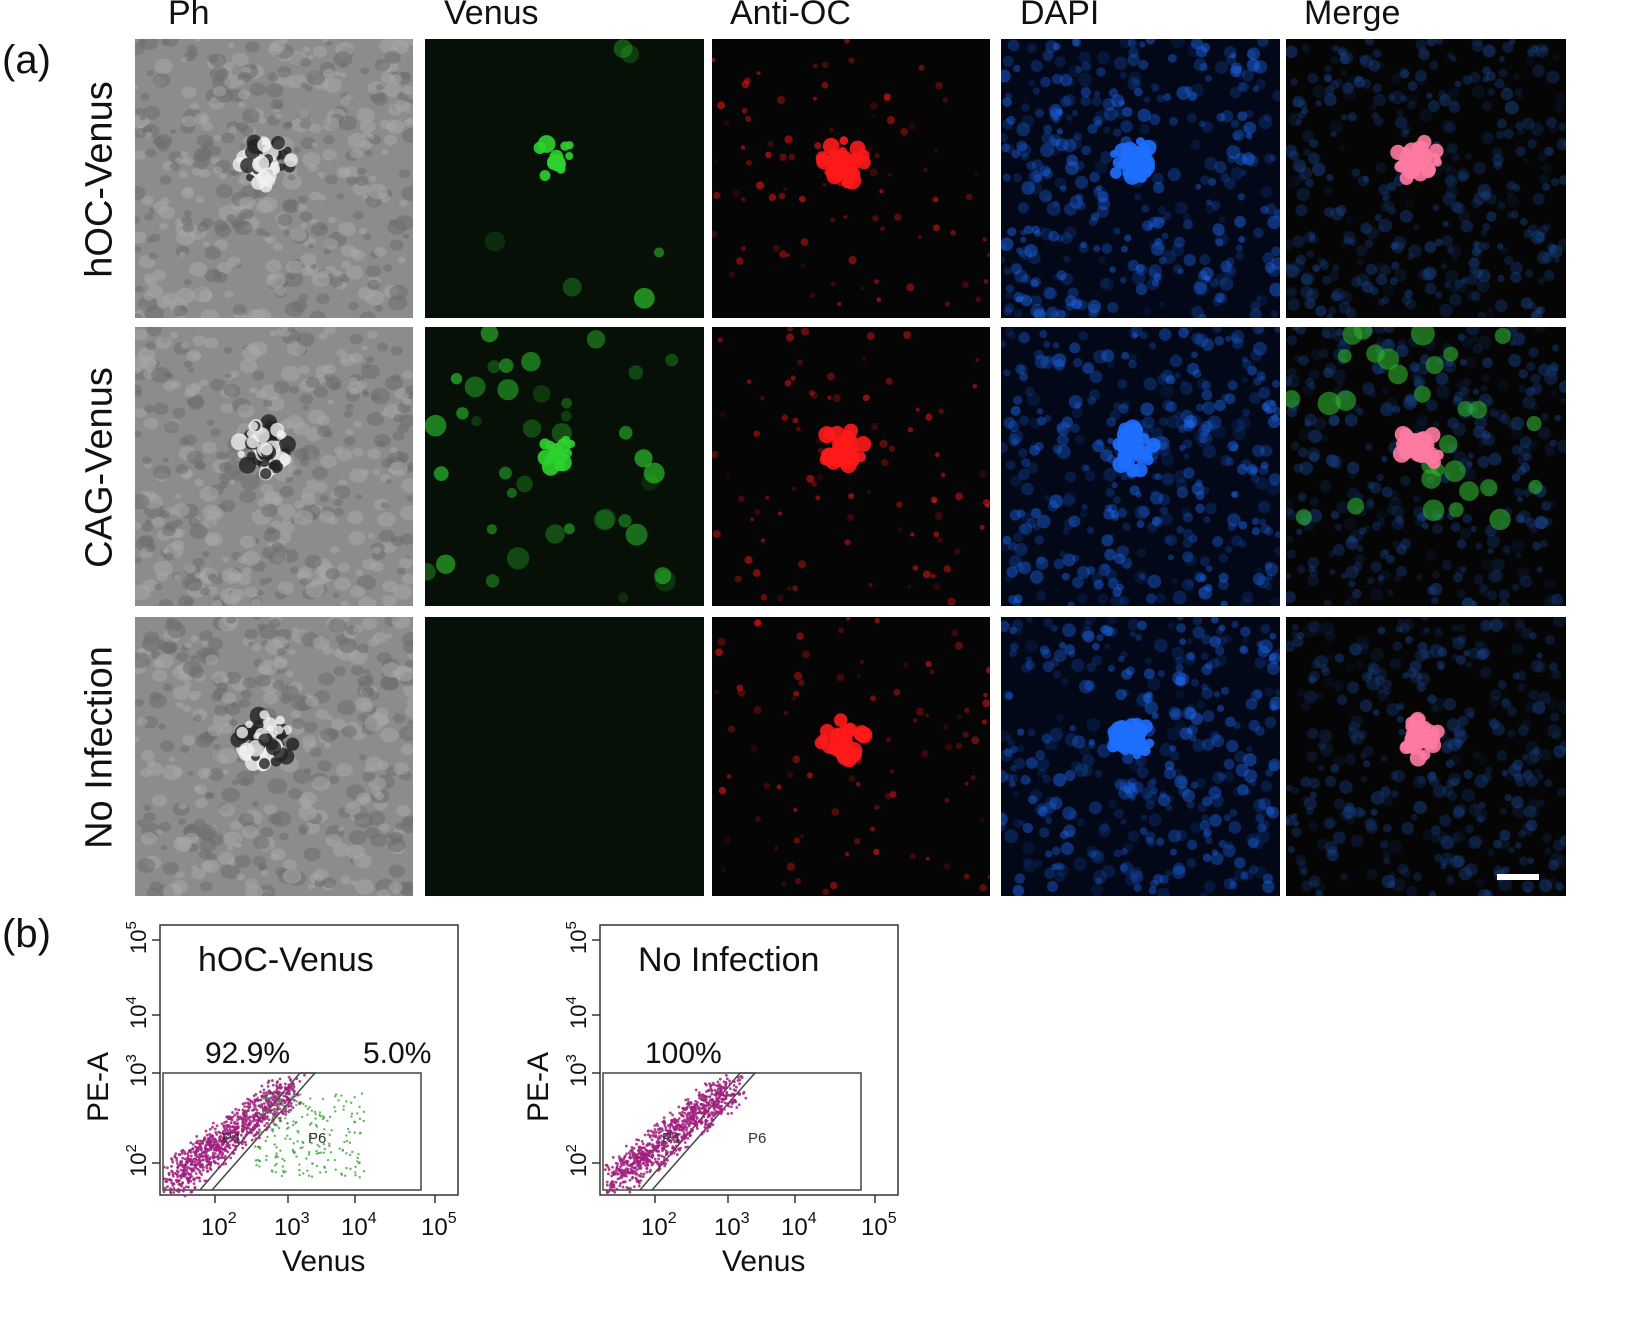 The image size is (1649, 1343). Describe the element at coordinates (98, 1087) in the screenshot. I see `y-axis-label: PE-A` at that location.